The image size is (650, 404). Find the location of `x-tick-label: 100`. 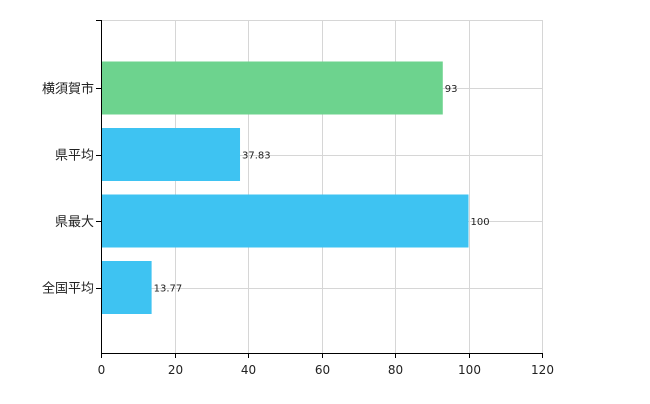

x-tick-label: 100 is located at coordinates (469, 370).